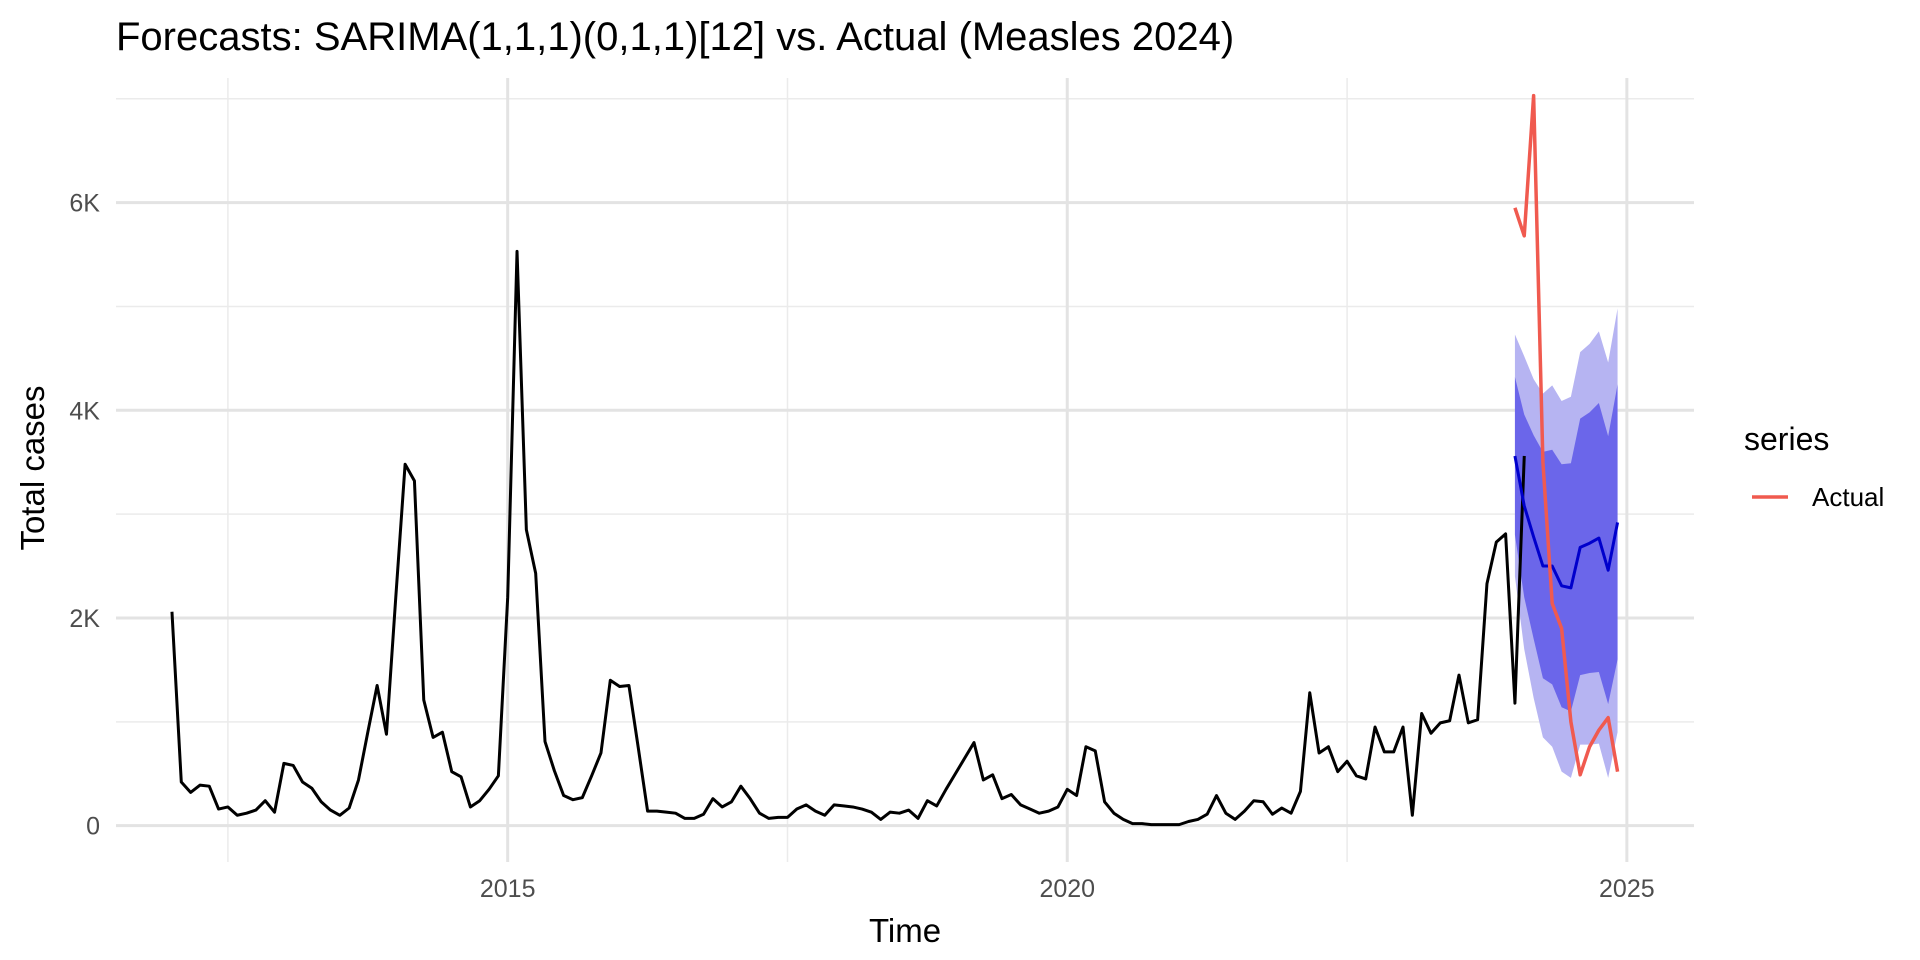 The width and height of the screenshot is (1920, 960). What do you see at coordinates (93, 827) in the screenshot?
I see `y-tick-label-0: 0` at bounding box center [93, 827].